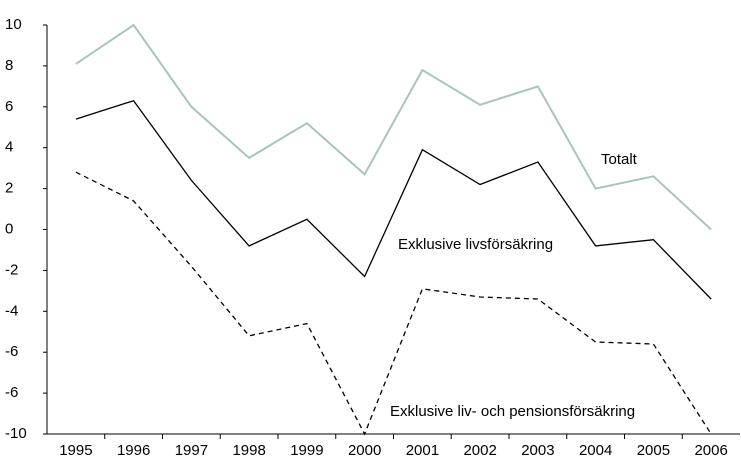  Describe the element at coordinates (512, 411) in the screenshot. I see `series-label: Exklusive liv- och pensionsförsäkring` at that location.